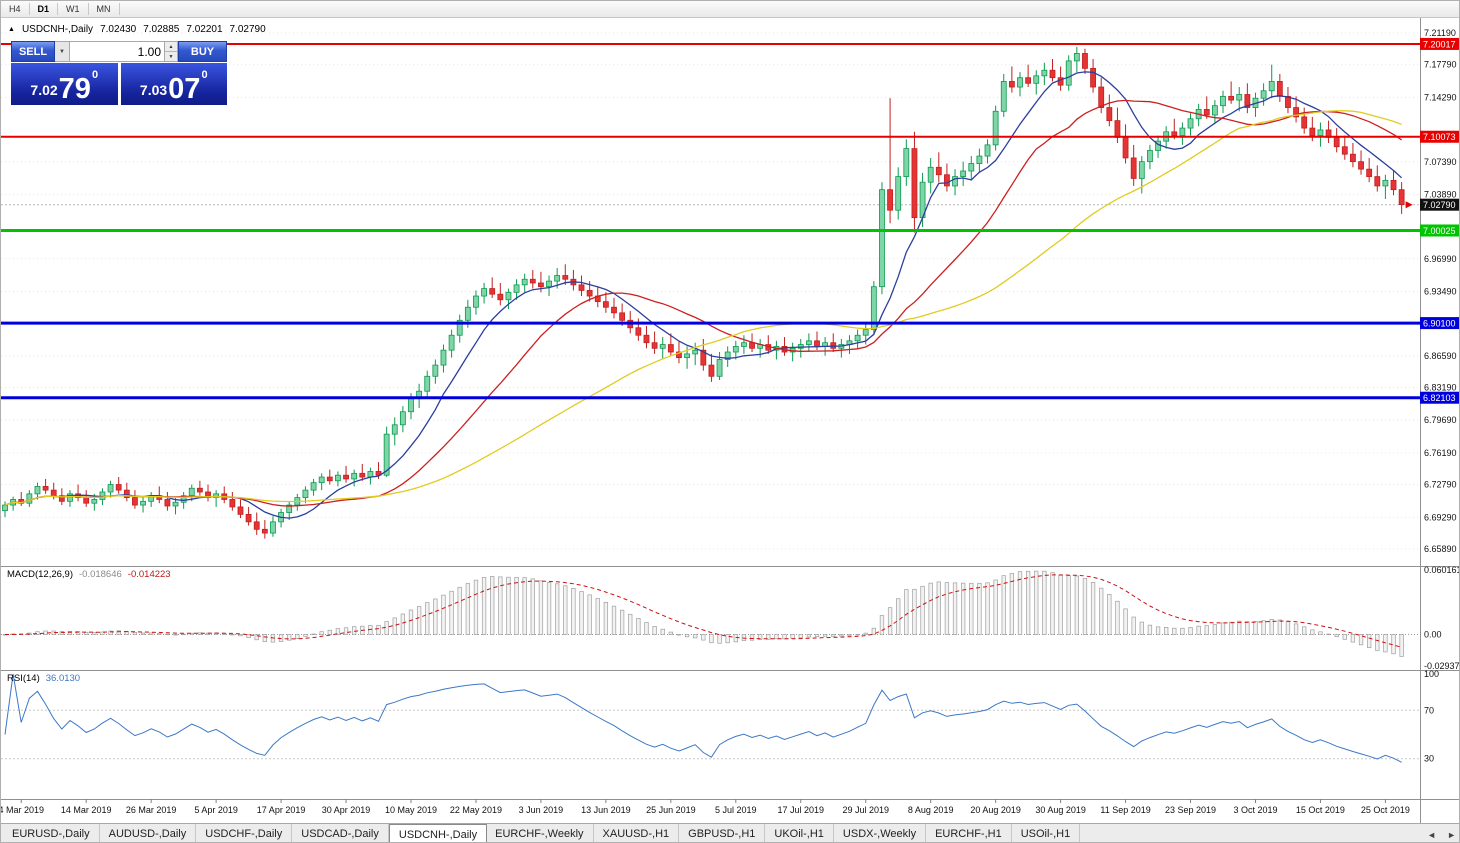 The image size is (1460, 843). Describe the element at coordinates (74, 89) in the screenshot. I see `sell-price-pips: 79` at that location.